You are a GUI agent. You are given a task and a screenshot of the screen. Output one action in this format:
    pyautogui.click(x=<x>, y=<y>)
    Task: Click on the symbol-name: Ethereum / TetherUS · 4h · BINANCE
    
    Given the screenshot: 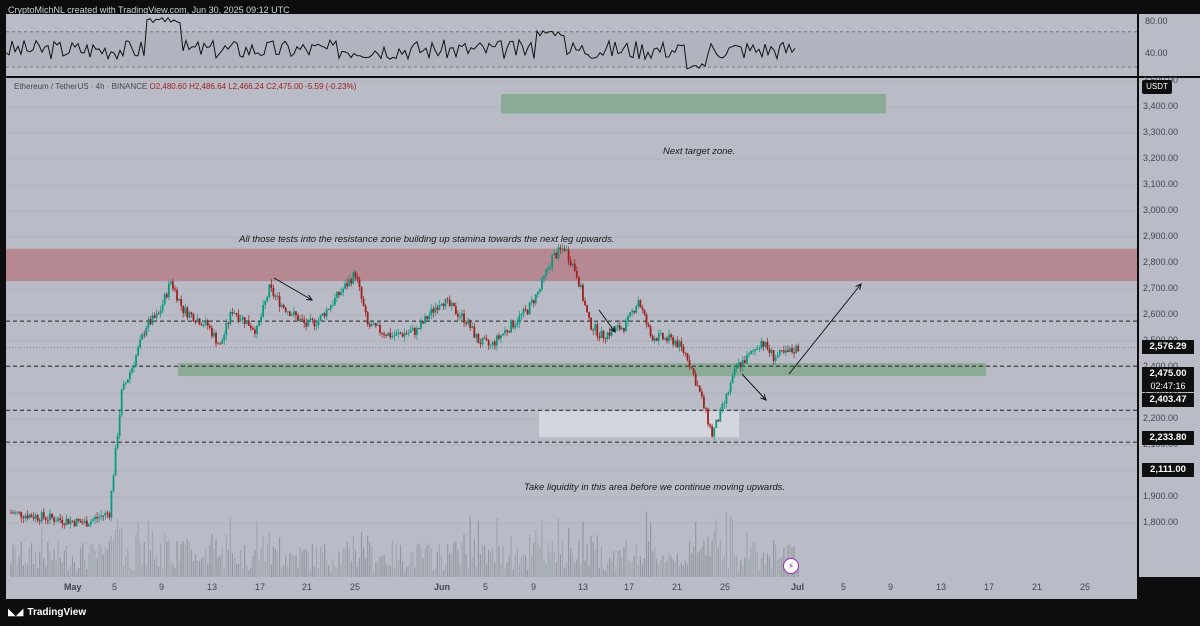 What is the action you would take?
    pyautogui.click(x=81, y=86)
    